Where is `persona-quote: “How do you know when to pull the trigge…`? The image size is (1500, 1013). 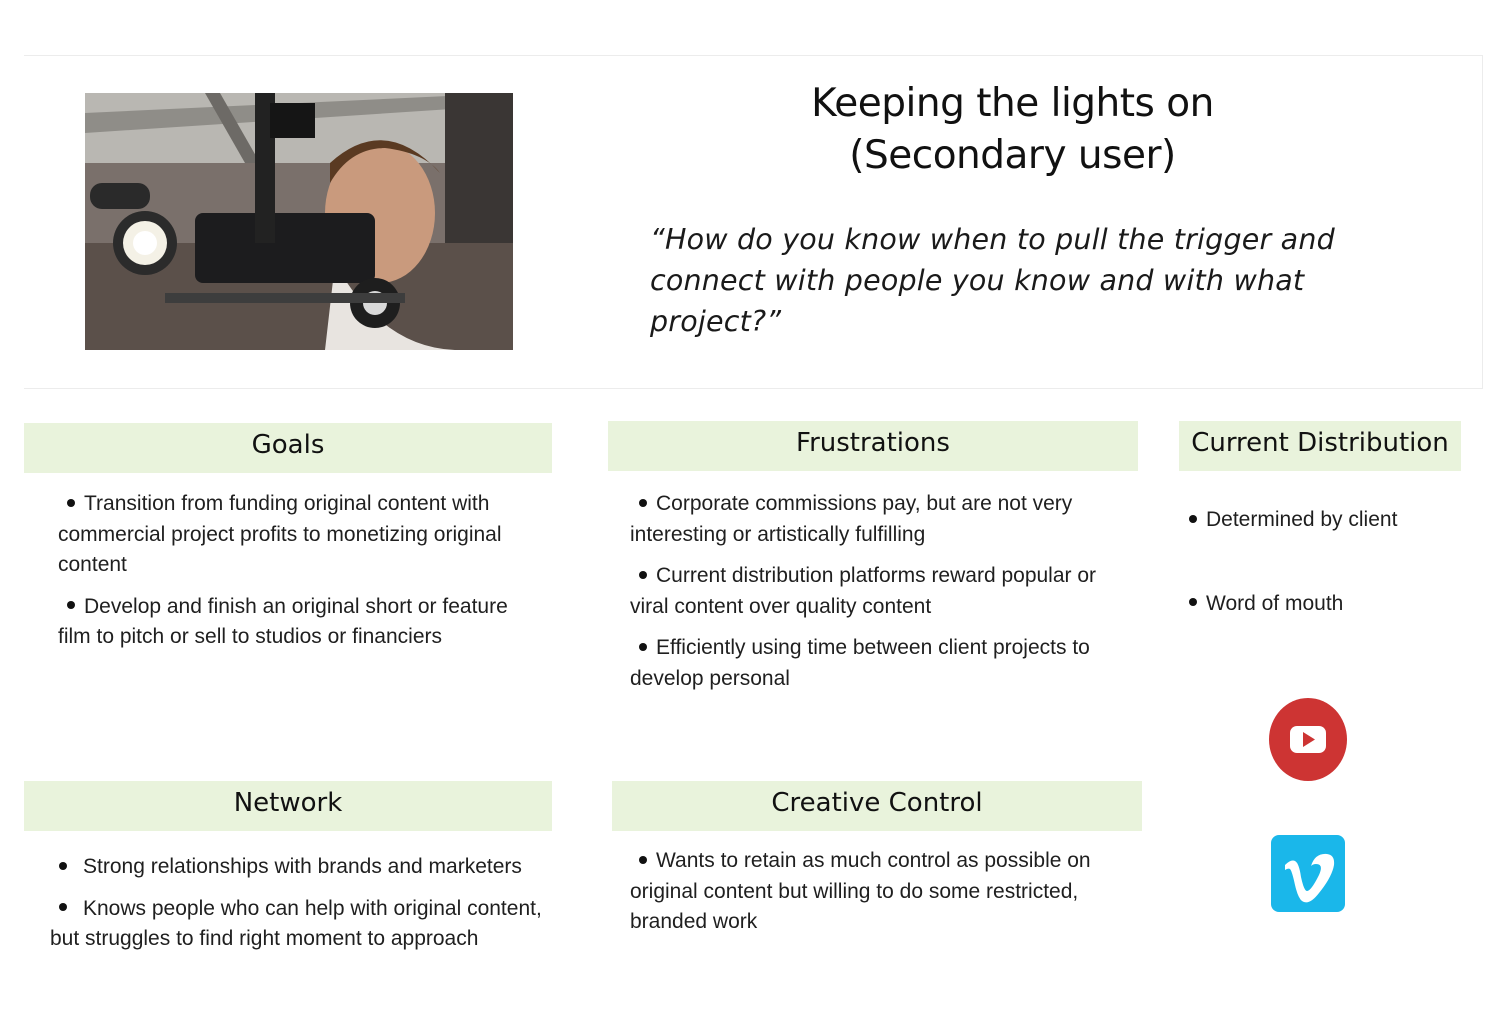
persona-quote: “How do you know when to pull the trigge… is located at coordinates (992, 280).